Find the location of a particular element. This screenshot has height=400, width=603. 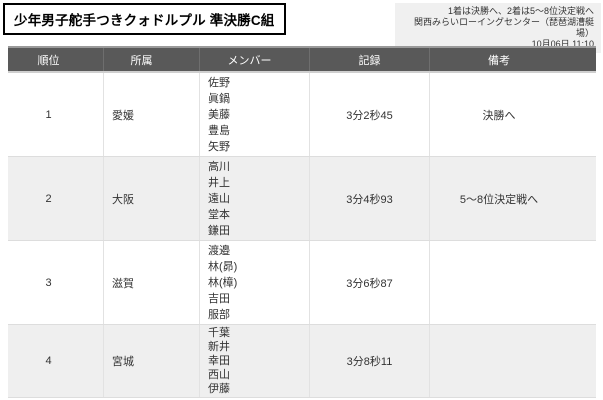

header-note: 備考 is located at coordinates (512, 59).